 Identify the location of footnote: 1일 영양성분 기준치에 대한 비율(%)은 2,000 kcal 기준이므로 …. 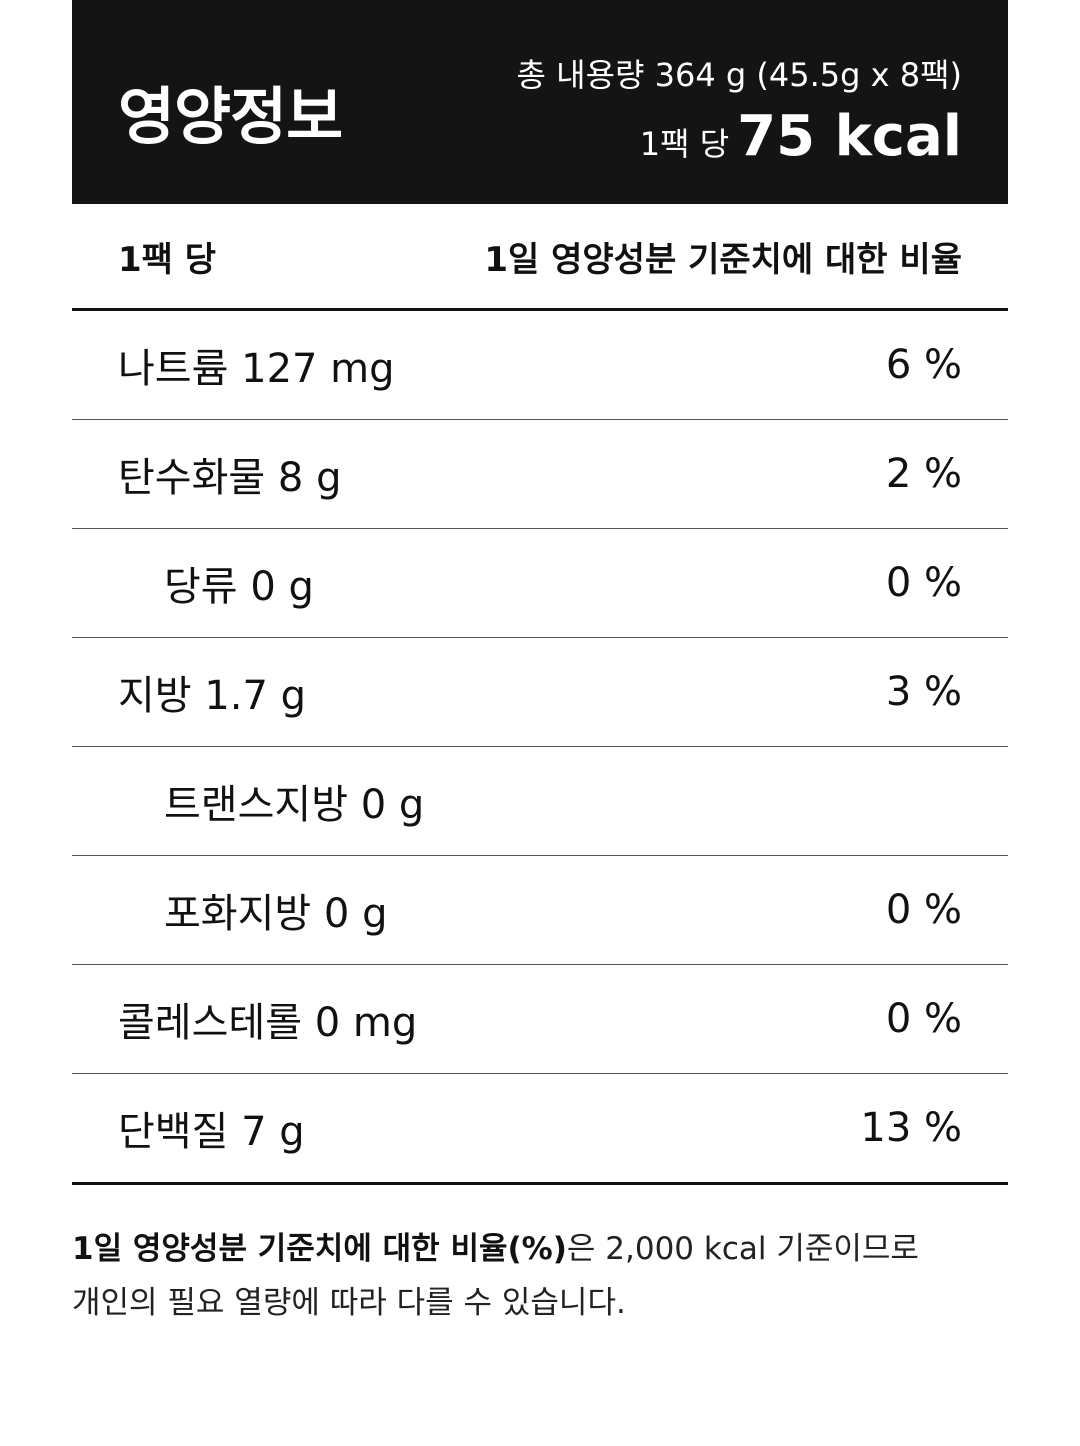
(522, 1276).